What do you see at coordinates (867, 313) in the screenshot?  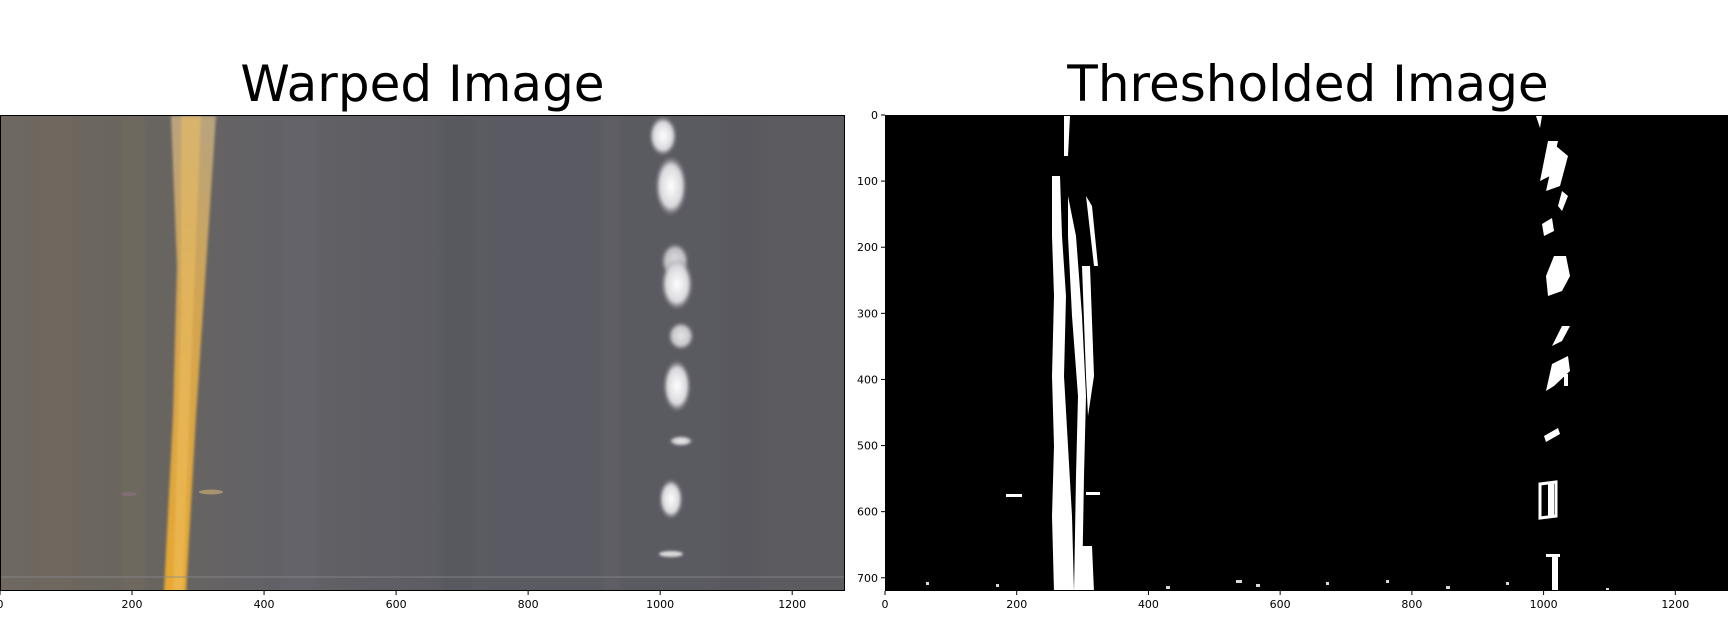 I see `y-tick-label: 300` at bounding box center [867, 313].